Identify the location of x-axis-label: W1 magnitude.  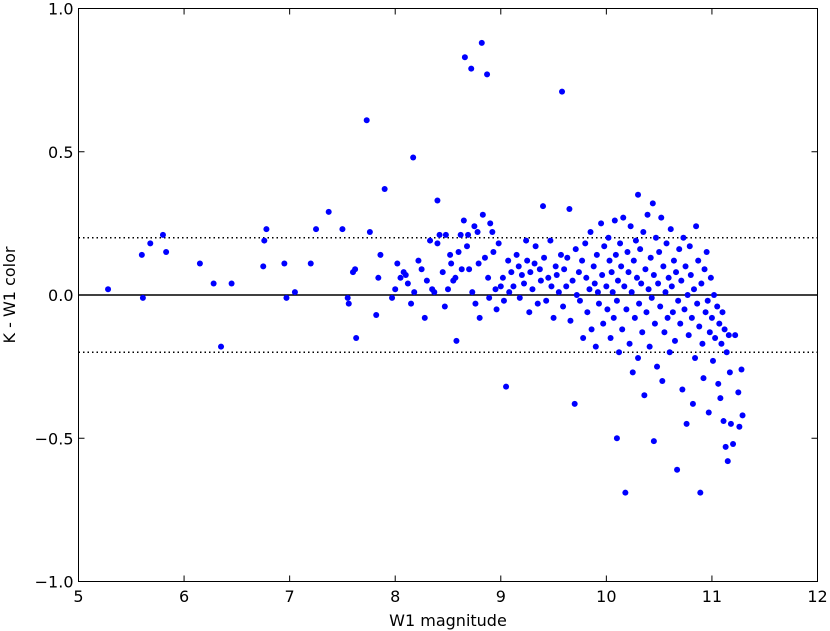
(448, 620).